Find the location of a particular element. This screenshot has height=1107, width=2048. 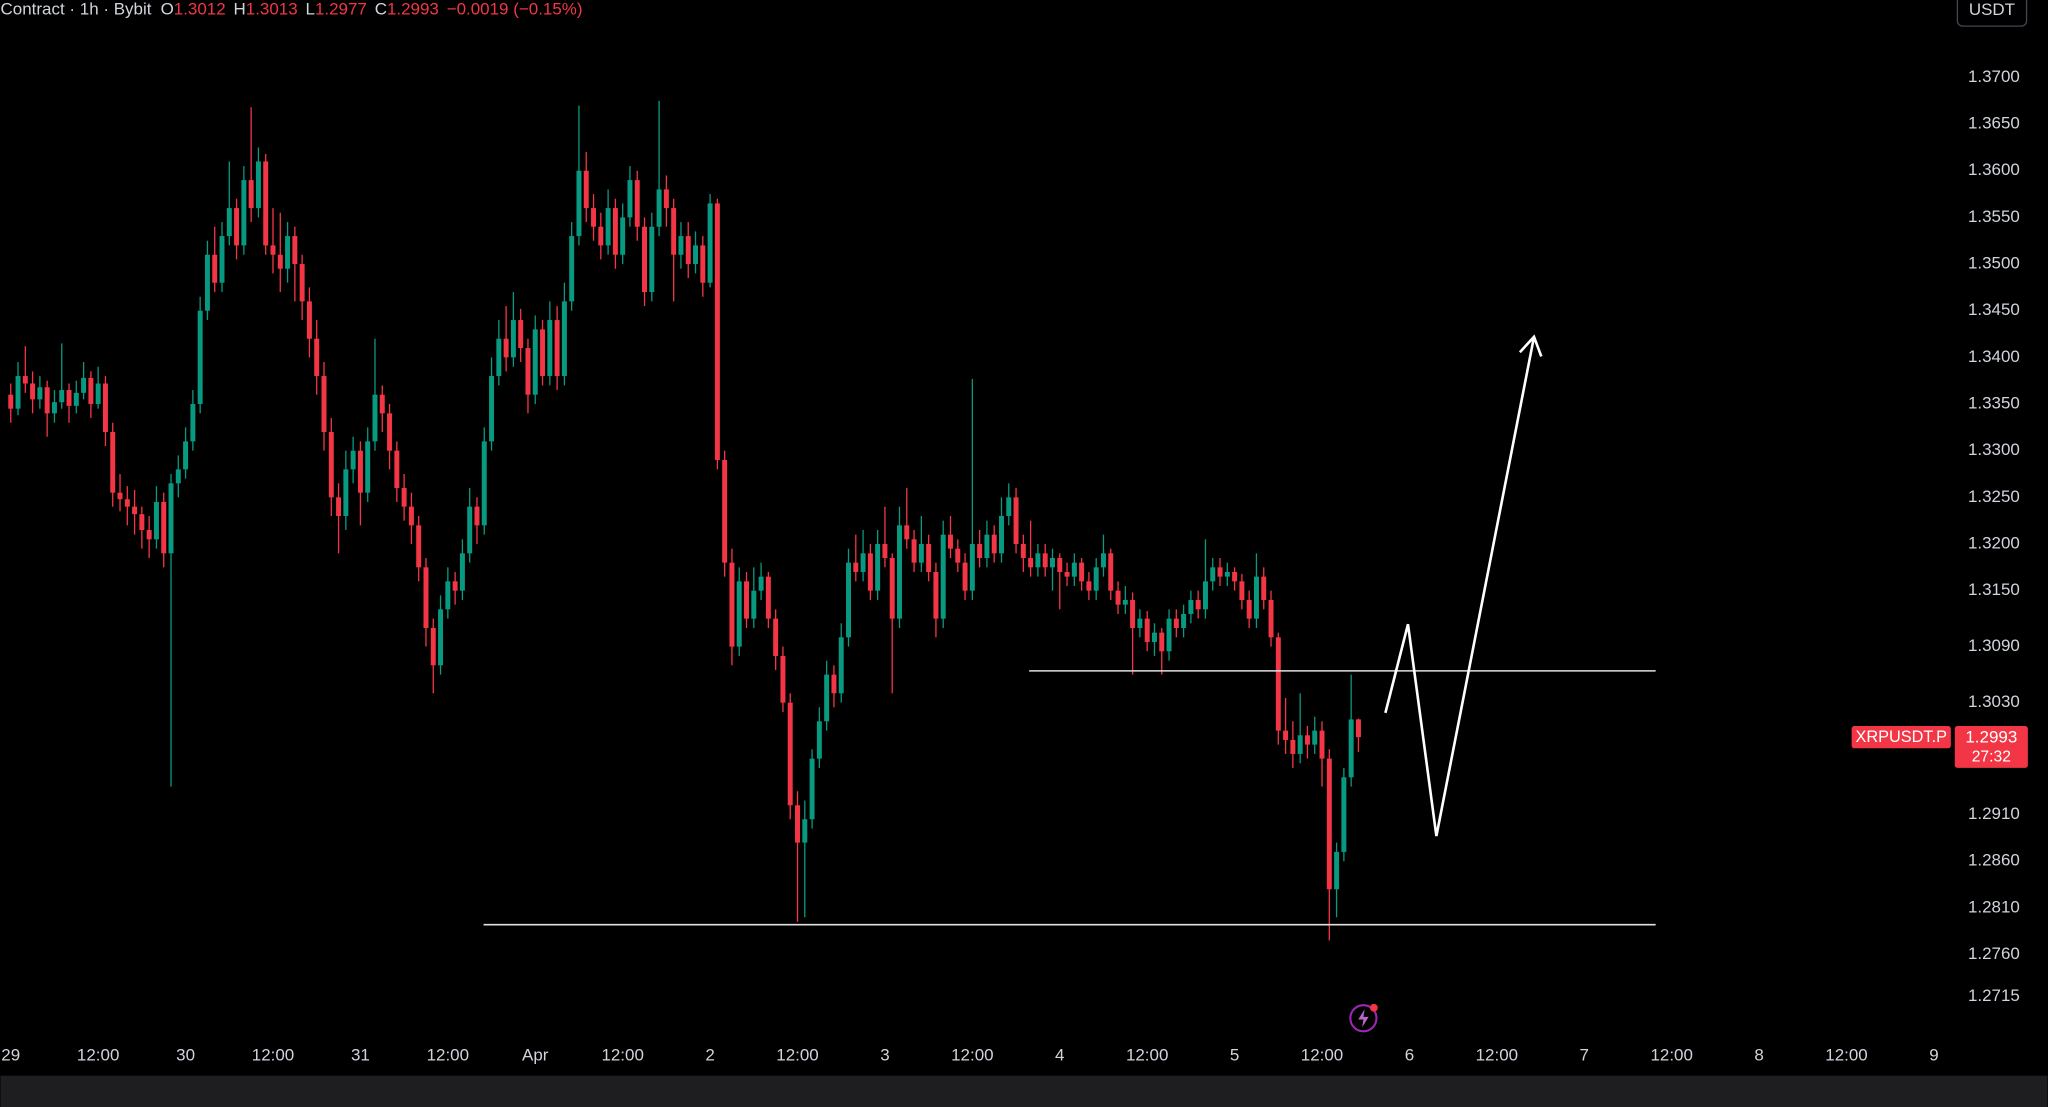

projection-path is located at coordinates (1460, 586).